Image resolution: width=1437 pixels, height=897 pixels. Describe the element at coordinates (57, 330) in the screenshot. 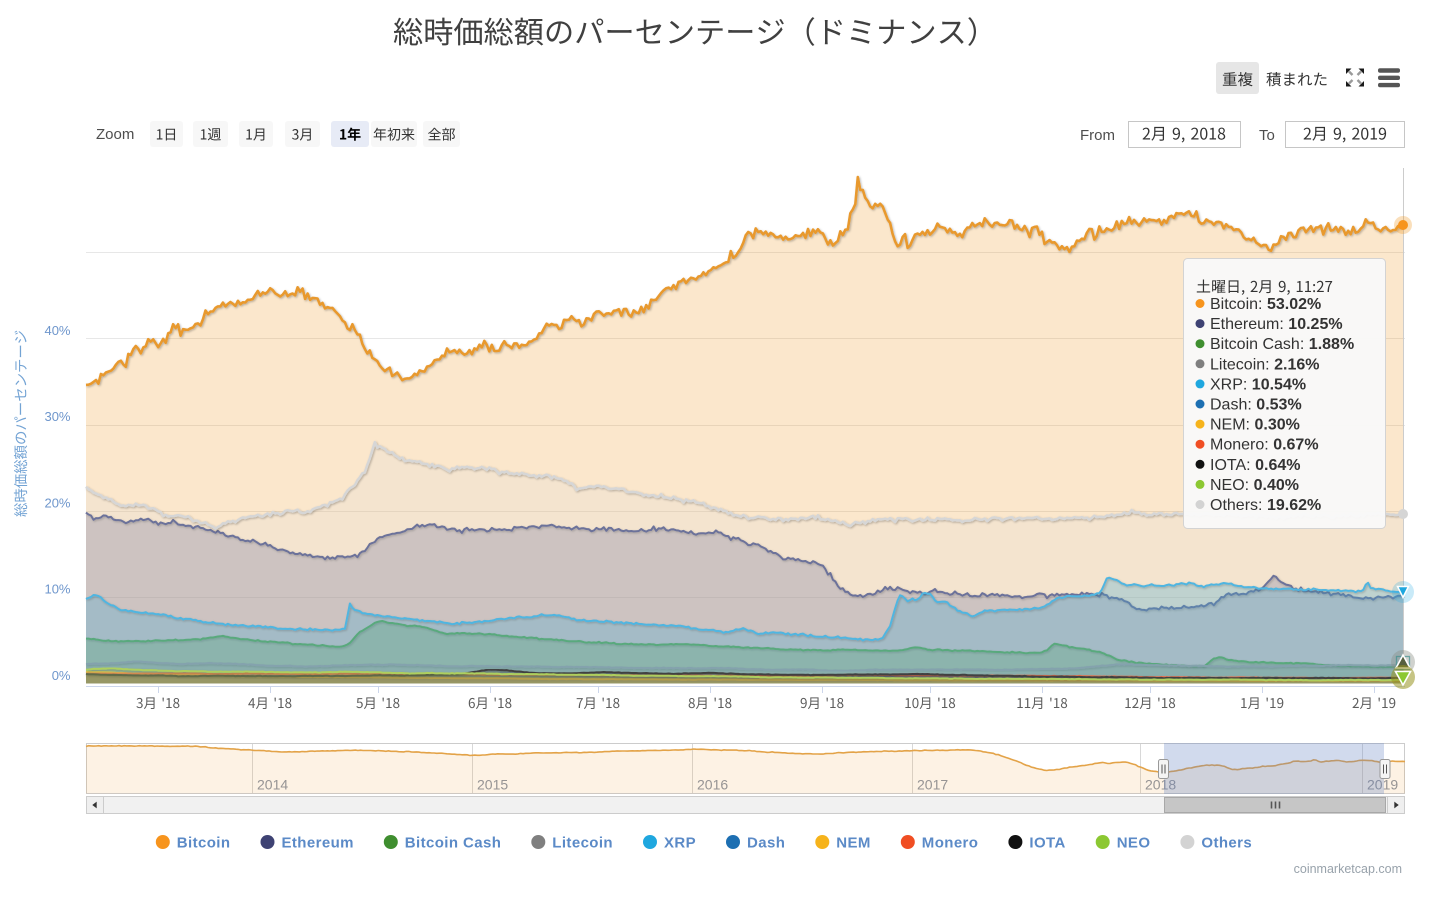

I see `svg-text: 40%` at that location.